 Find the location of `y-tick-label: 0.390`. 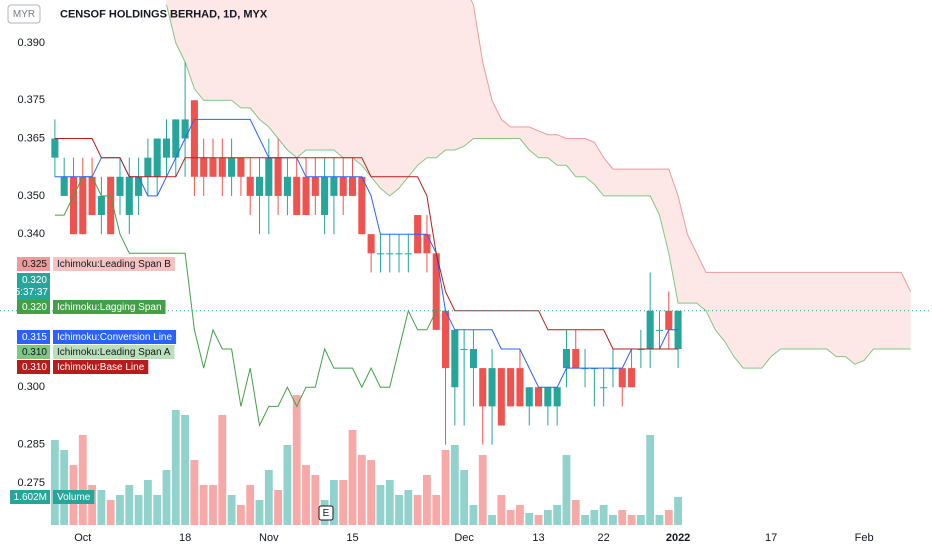

y-tick-label: 0.390 is located at coordinates (31, 43).